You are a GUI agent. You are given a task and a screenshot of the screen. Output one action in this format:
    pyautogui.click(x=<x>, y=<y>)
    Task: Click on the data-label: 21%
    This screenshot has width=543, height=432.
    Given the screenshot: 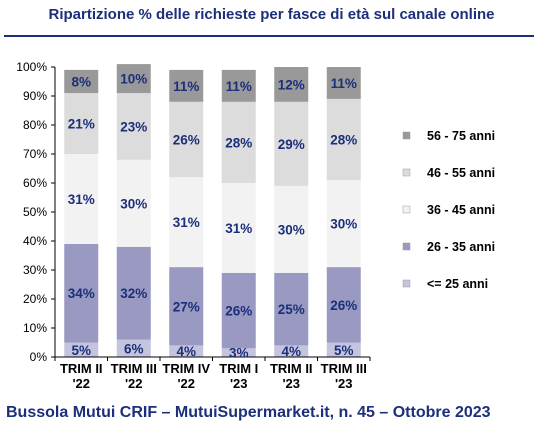 What is the action you would take?
    pyautogui.click(x=81, y=124)
    